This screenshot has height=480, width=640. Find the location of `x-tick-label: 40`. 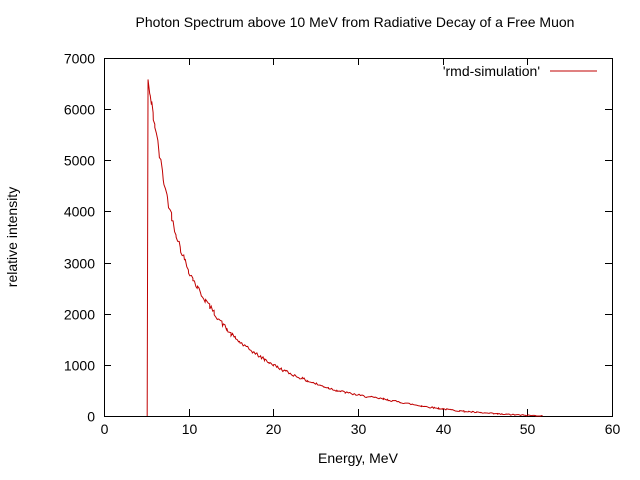

x-tick-label: 40 is located at coordinates (444, 429).